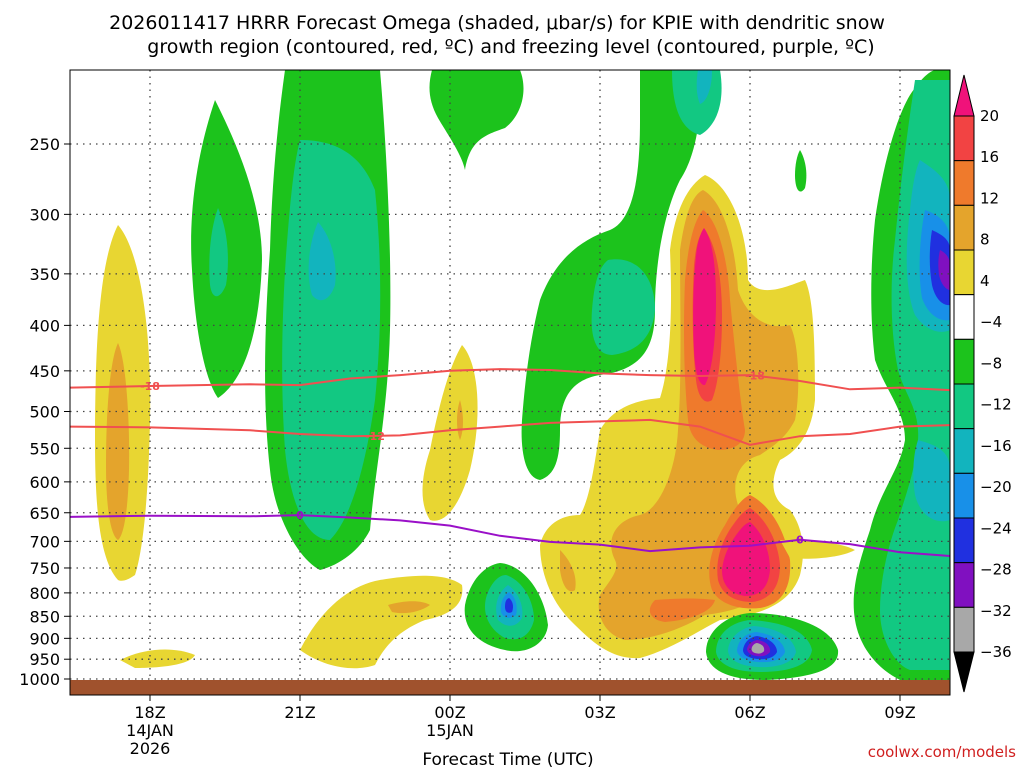 This screenshot has width=1024, height=768. I want to click on colorbar: 20 16 12 8 4 −4 −8 −12 −16 −20 −24 −28 −32 −36, so click(982, 383).